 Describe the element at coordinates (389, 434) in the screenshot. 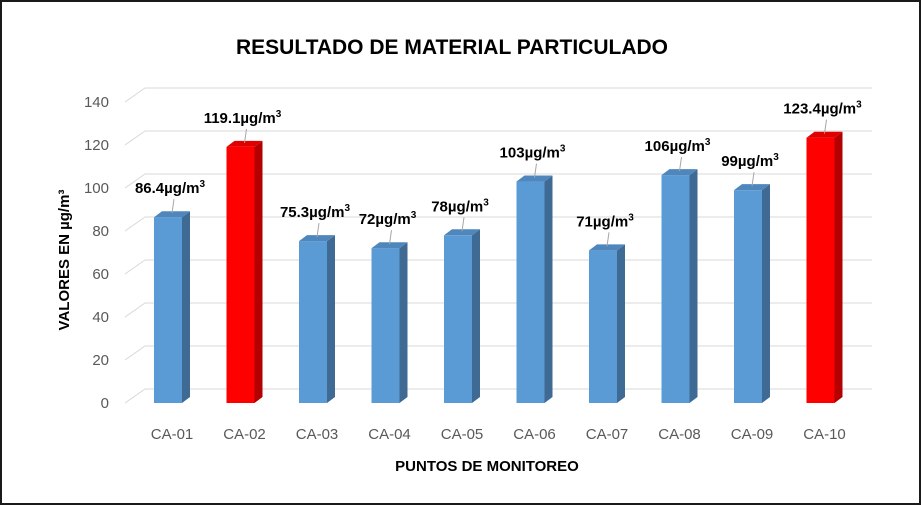

I see `x-tick-label: CA-04` at that location.